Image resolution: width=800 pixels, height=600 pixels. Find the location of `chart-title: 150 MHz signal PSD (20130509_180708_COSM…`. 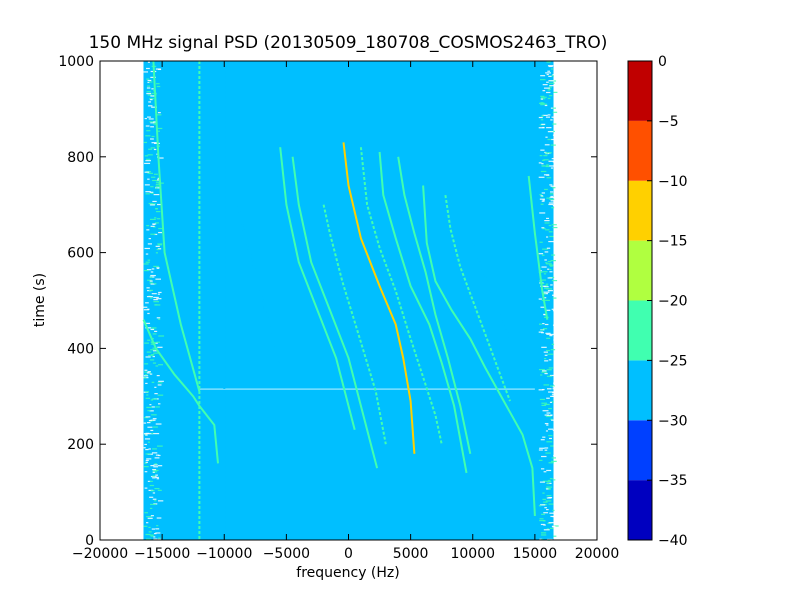

chart-title: 150 MHz signal PSD (20130509_180708_COSM… is located at coordinates (348, 43).